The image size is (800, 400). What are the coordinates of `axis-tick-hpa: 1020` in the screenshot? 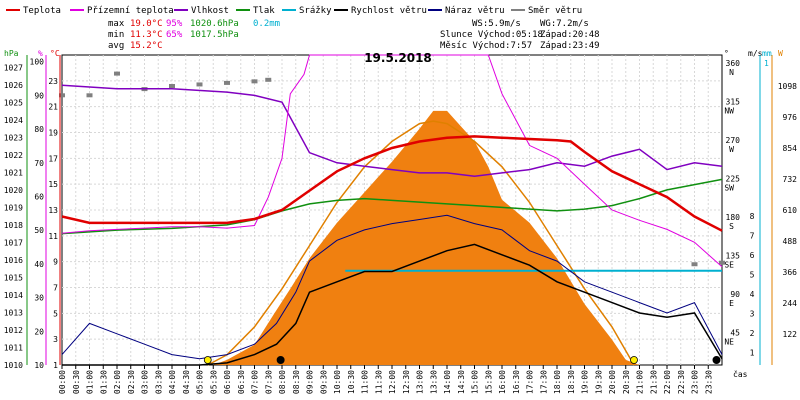 It's located at (13, 190).